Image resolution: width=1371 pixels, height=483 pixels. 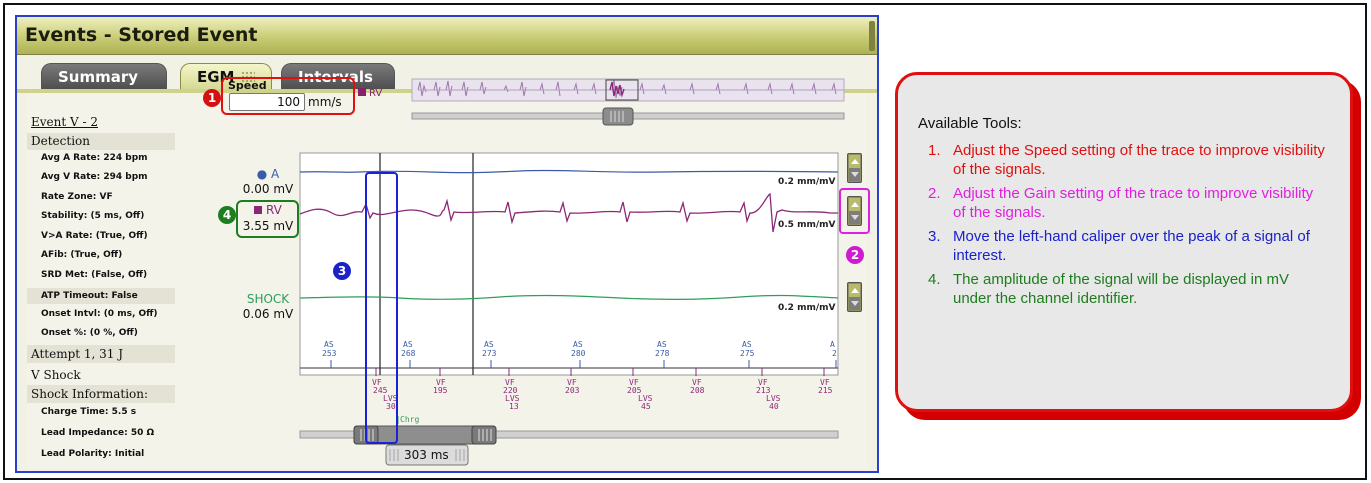 What do you see at coordinates (646, 406) in the screenshot?
I see `ventricular-extra-value: 45` at bounding box center [646, 406].